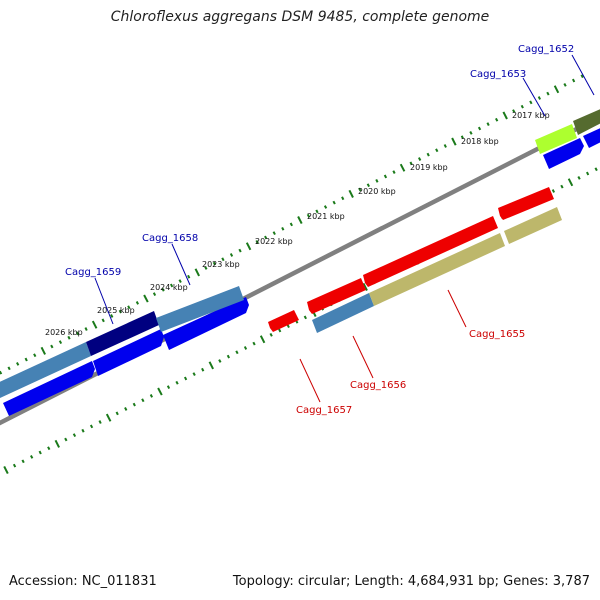 The width and height of the screenshot is (600, 600). I want to click on gene-label-bottom: Cagg_1656, so click(378, 385).